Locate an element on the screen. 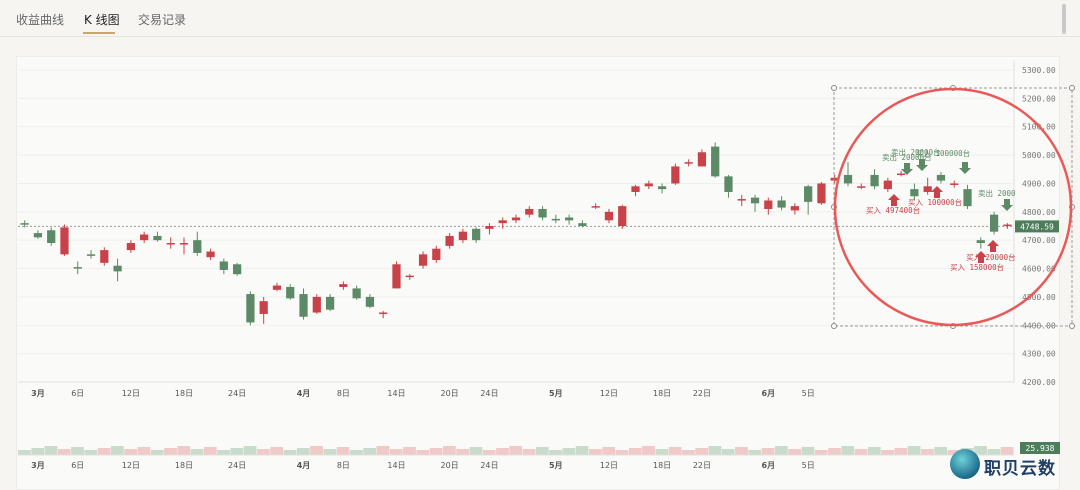  x-tick-label: 24日 is located at coordinates (489, 393).